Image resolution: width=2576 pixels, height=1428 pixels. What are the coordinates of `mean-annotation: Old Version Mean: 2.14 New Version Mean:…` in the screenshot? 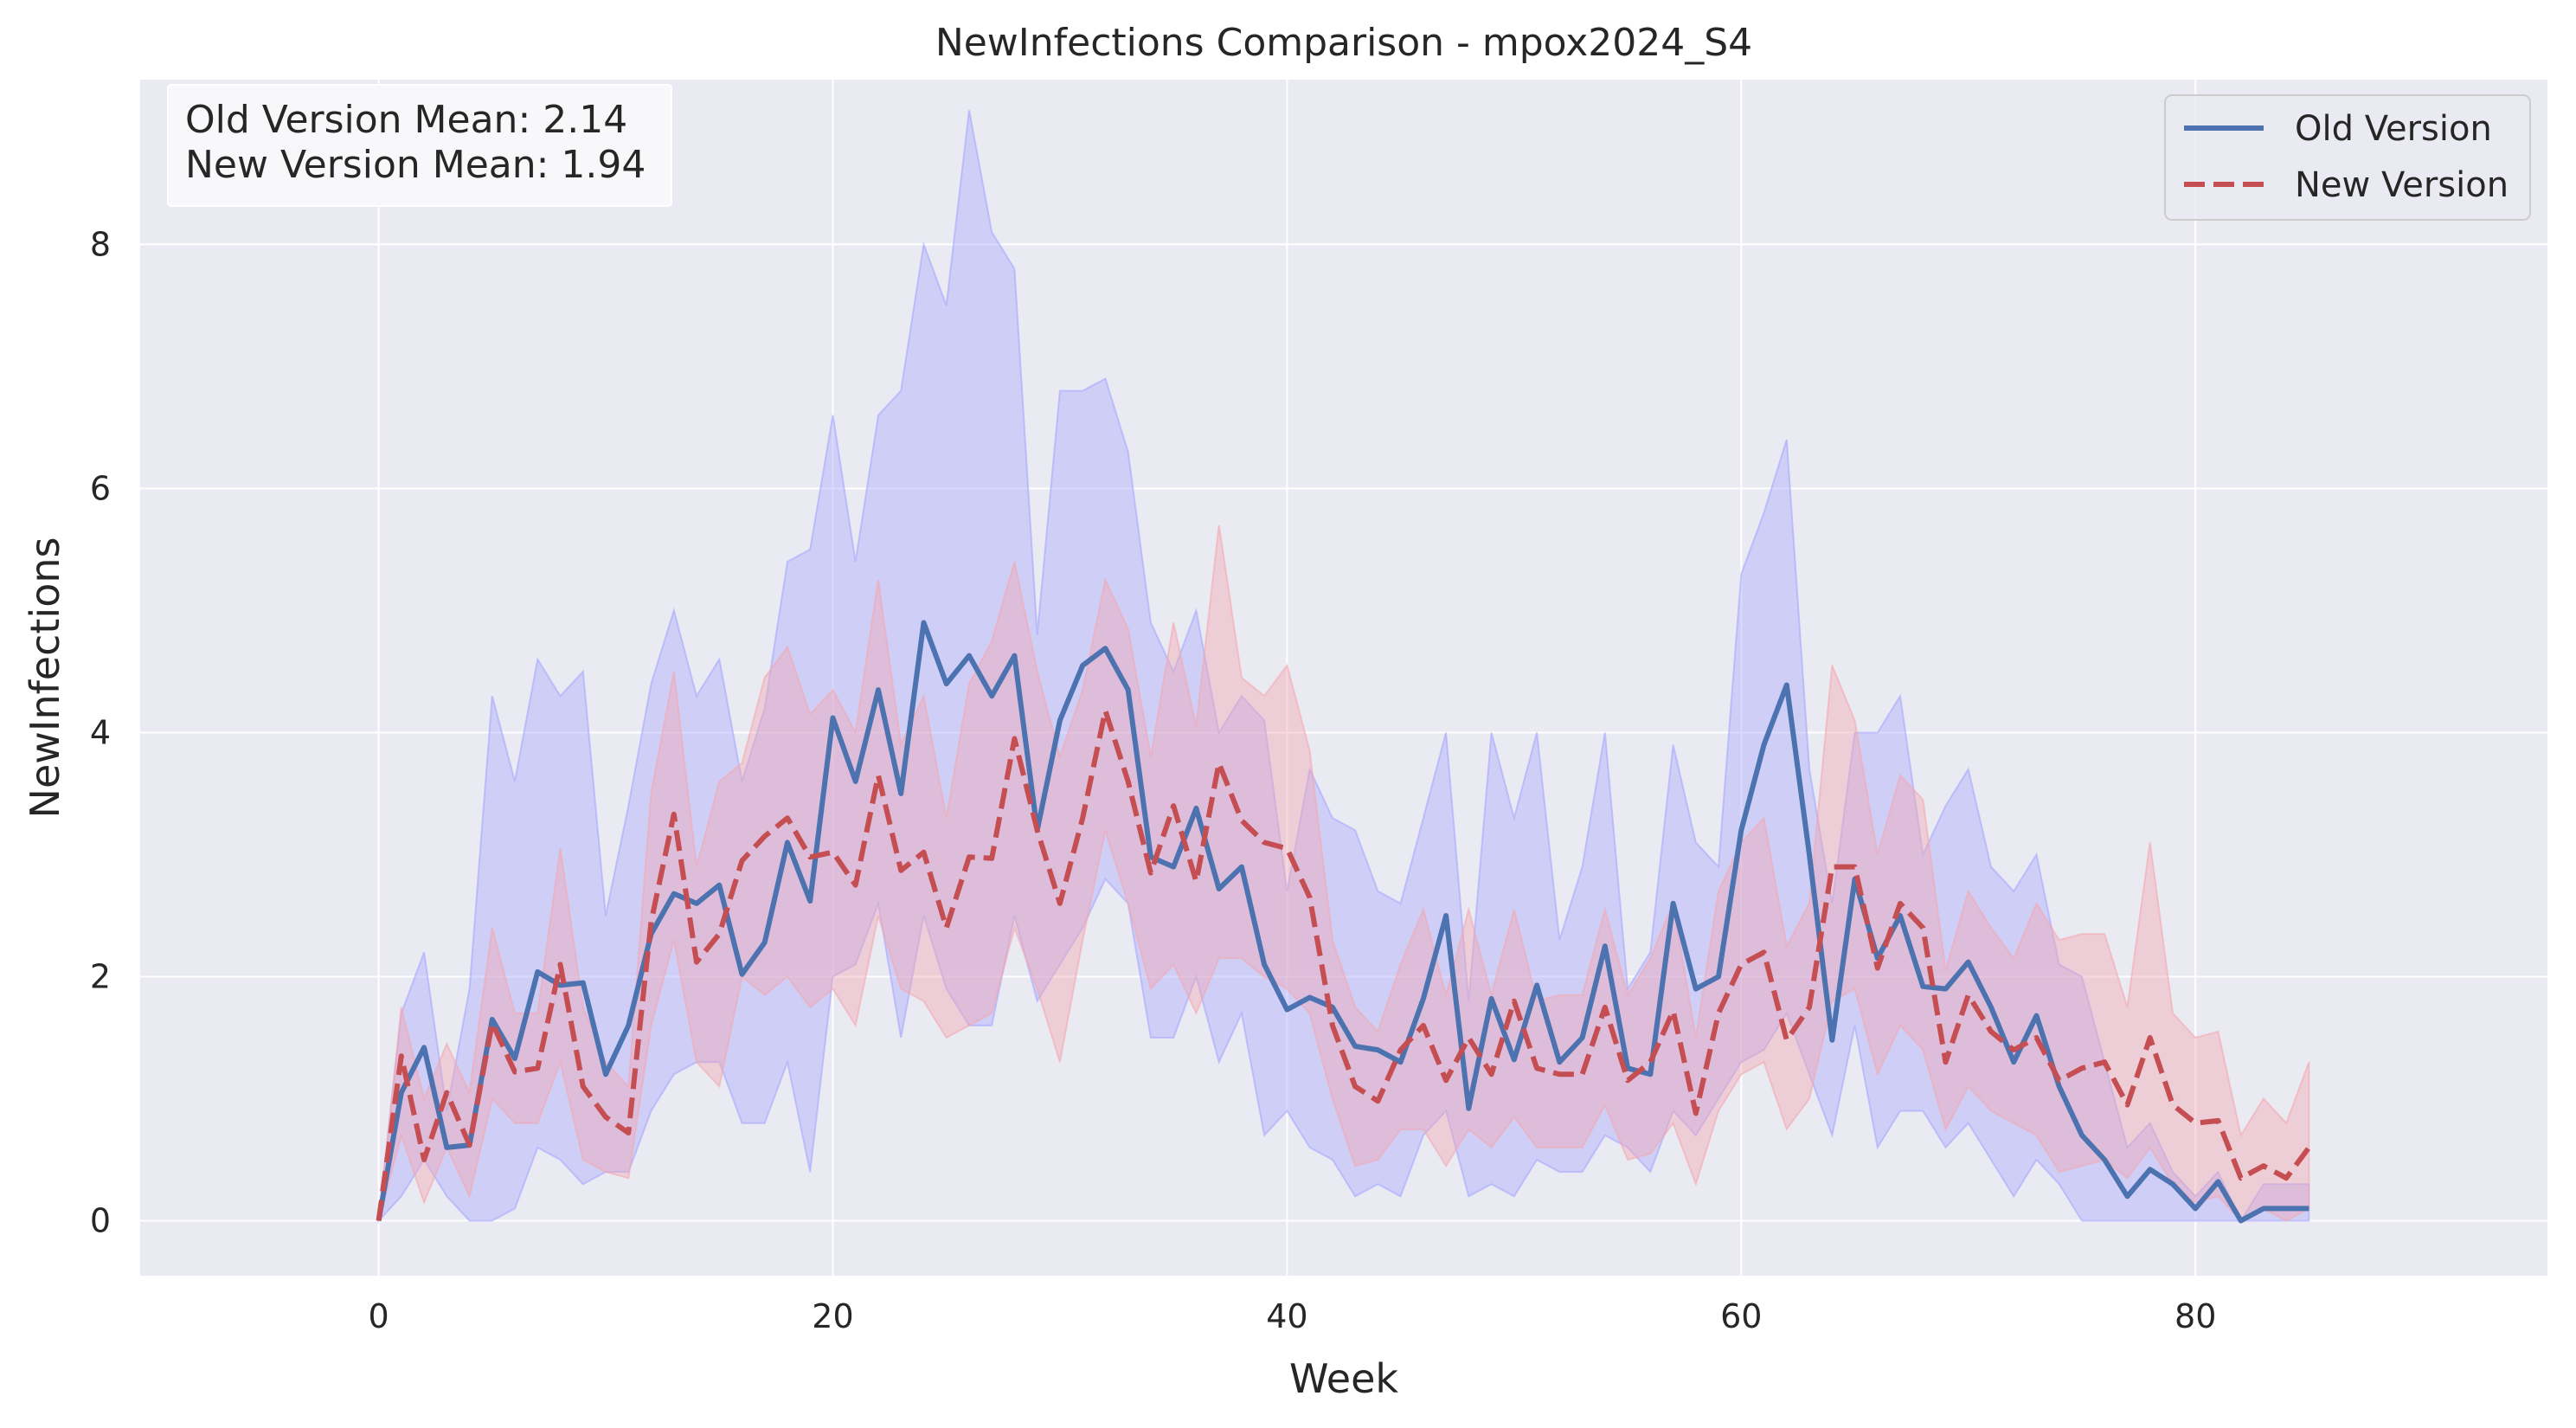 It's located at (420, 145).